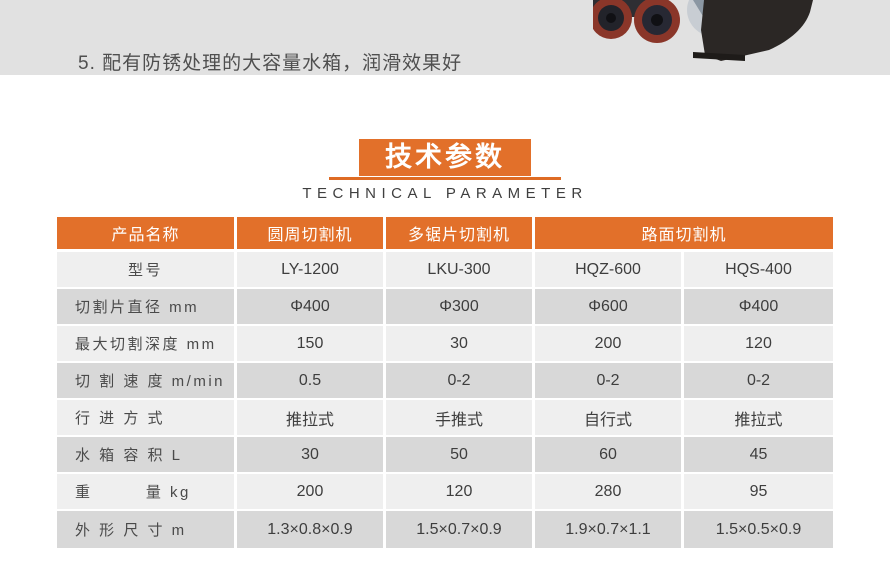  What do you see at coordinates (684, 234) in the screenshot?
I see `header-road-cutter: 路面切割机` at bounding box center [684, 234].